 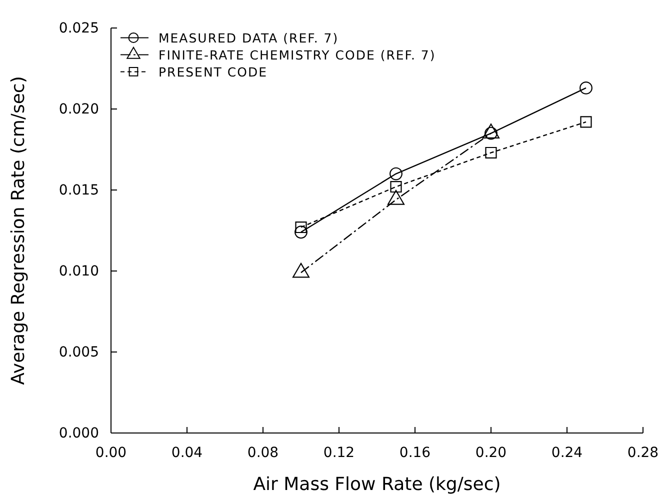 What do you see at coordinates (263, 452) in the screenshot?
I see `x-tick-label: 0.08` at bounding box center [263, 452].